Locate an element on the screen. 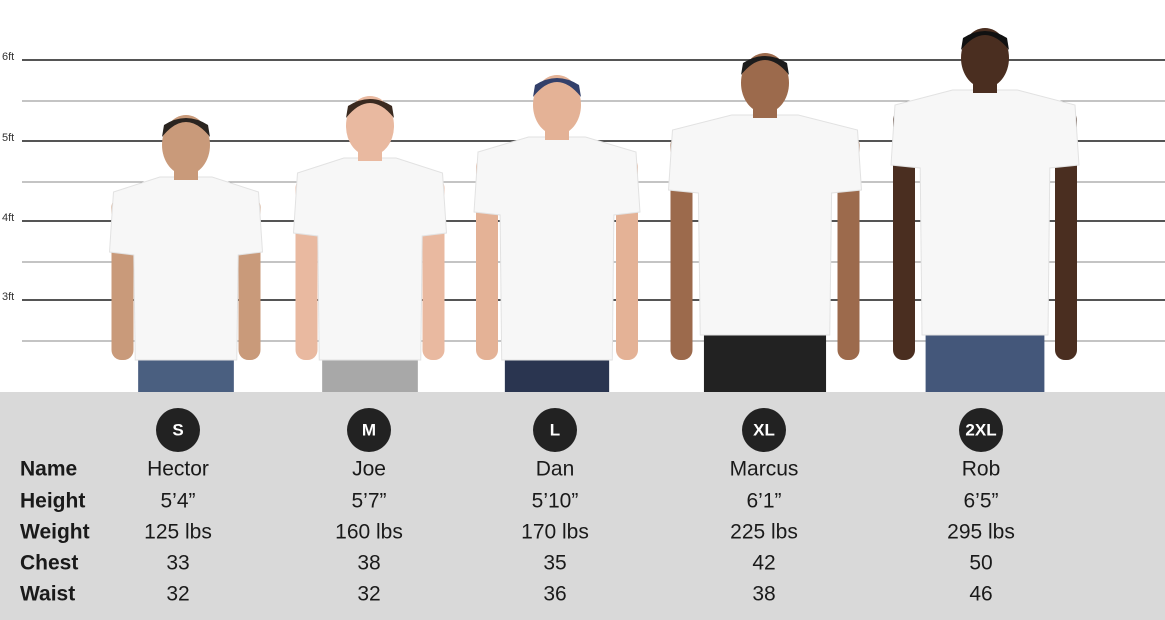  size-label: 2XL is located at coordinates (980, 429).